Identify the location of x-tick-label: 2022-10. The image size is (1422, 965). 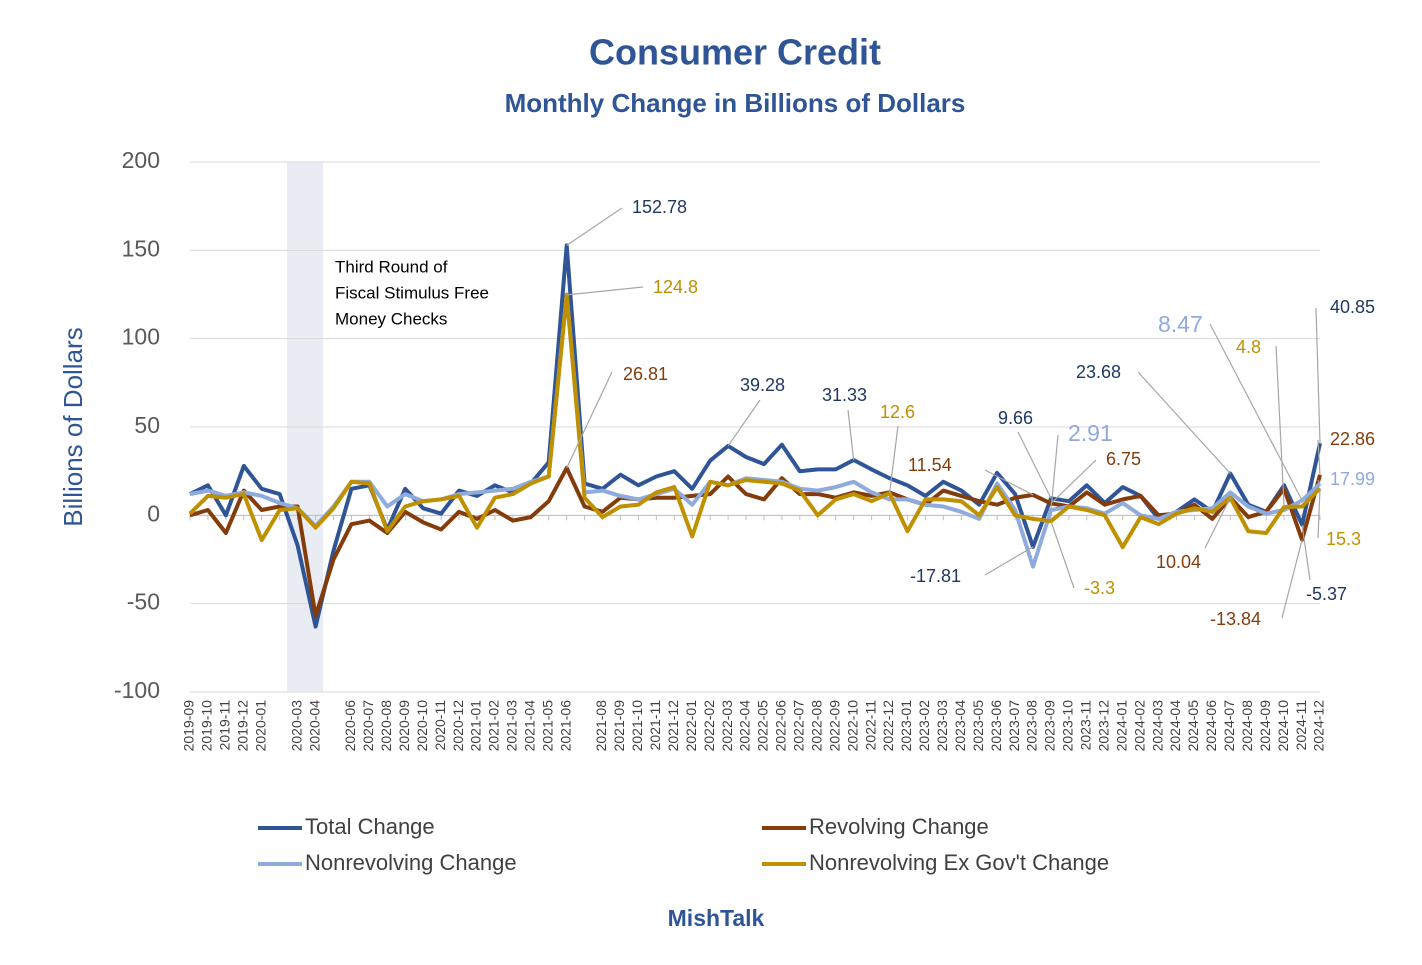
(852, 726).